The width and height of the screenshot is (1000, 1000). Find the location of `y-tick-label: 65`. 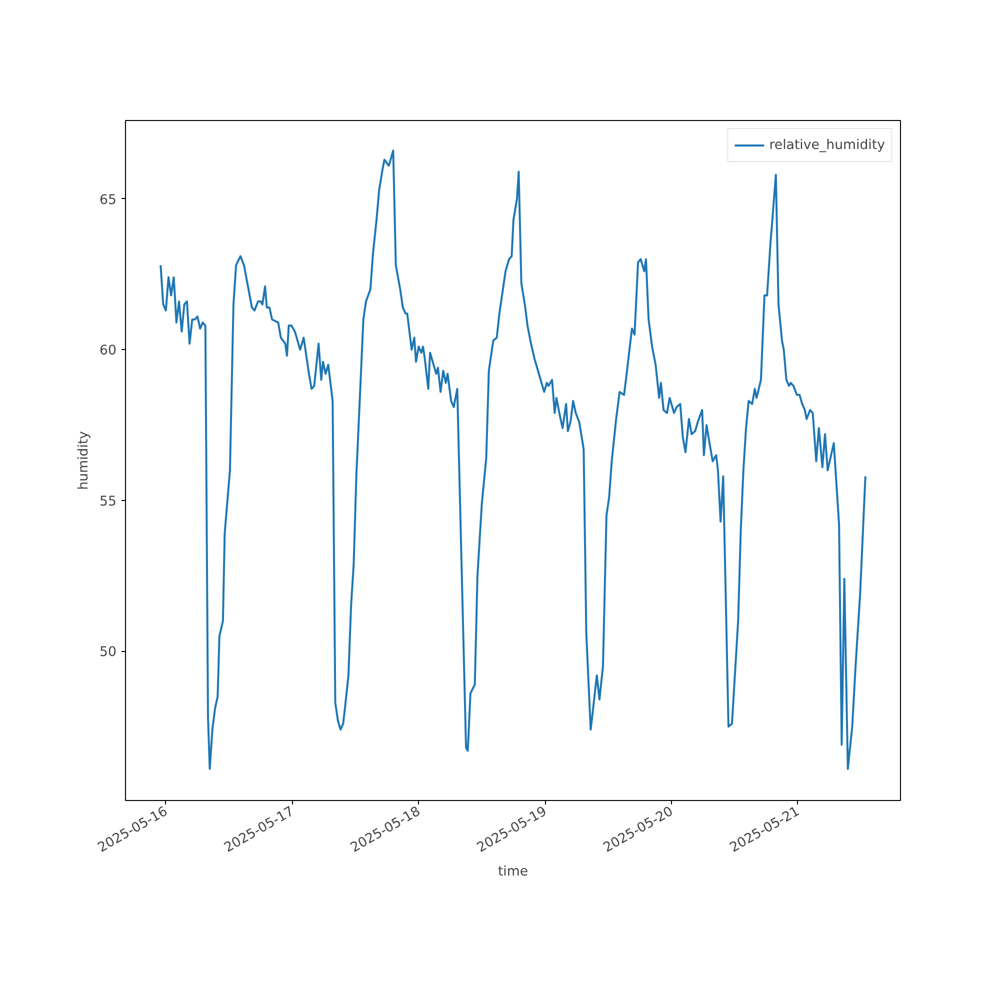

y-tick-label: 65 is located at coordinates (108, 200).